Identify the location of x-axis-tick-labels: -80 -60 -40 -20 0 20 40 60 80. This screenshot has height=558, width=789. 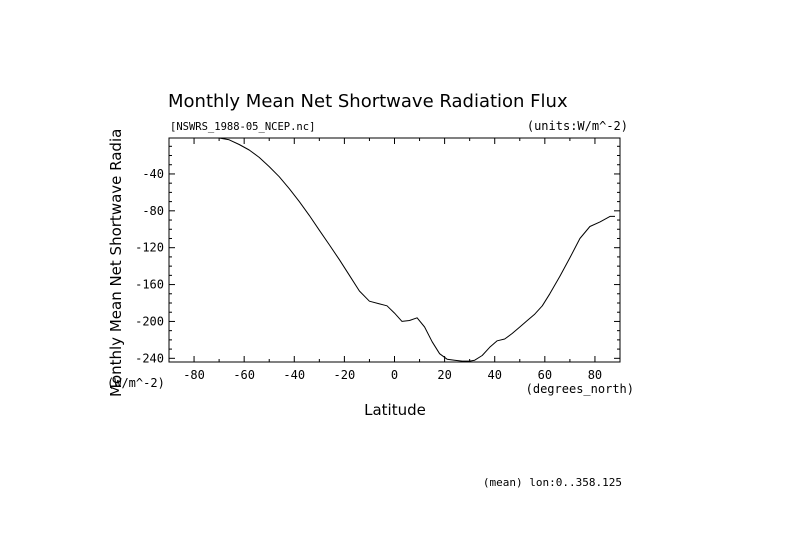
(392, 375).